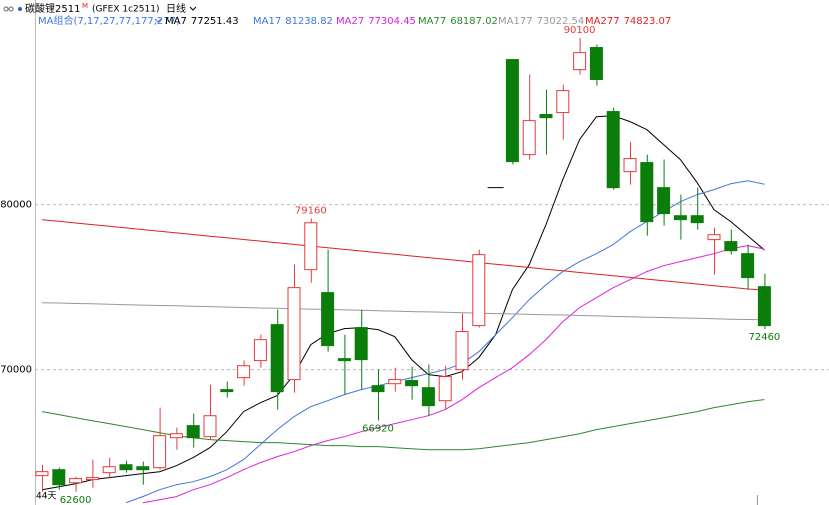 The height and width of the screenshot is (505, 829). I want to click on title: 碳酸锂2511, so click(52, 8).